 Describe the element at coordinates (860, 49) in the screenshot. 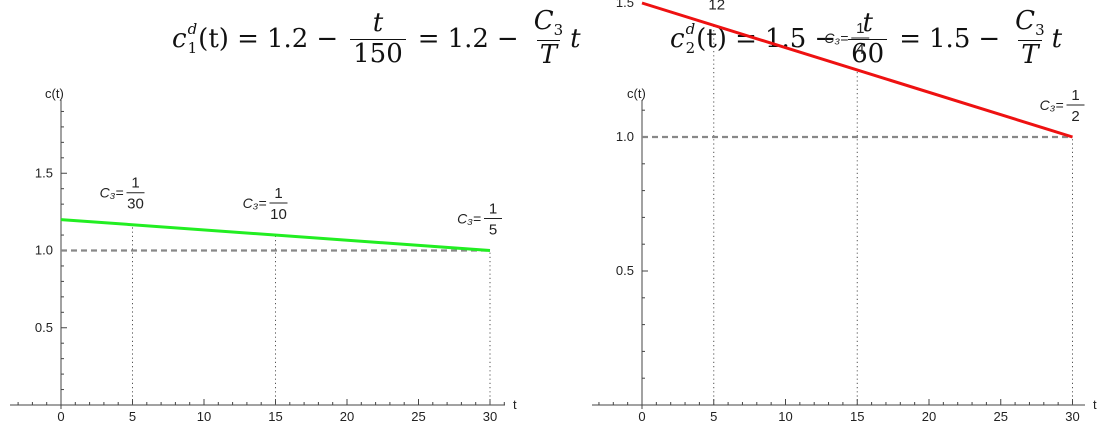

I see `marker-frac-den: 4` at that location.